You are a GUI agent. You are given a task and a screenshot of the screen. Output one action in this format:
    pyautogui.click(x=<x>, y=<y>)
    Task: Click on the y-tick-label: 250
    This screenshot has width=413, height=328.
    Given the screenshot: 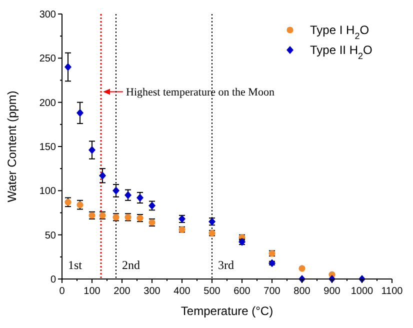 What is the action you would take?
    pyautogui.click(x=47, y=59)
    